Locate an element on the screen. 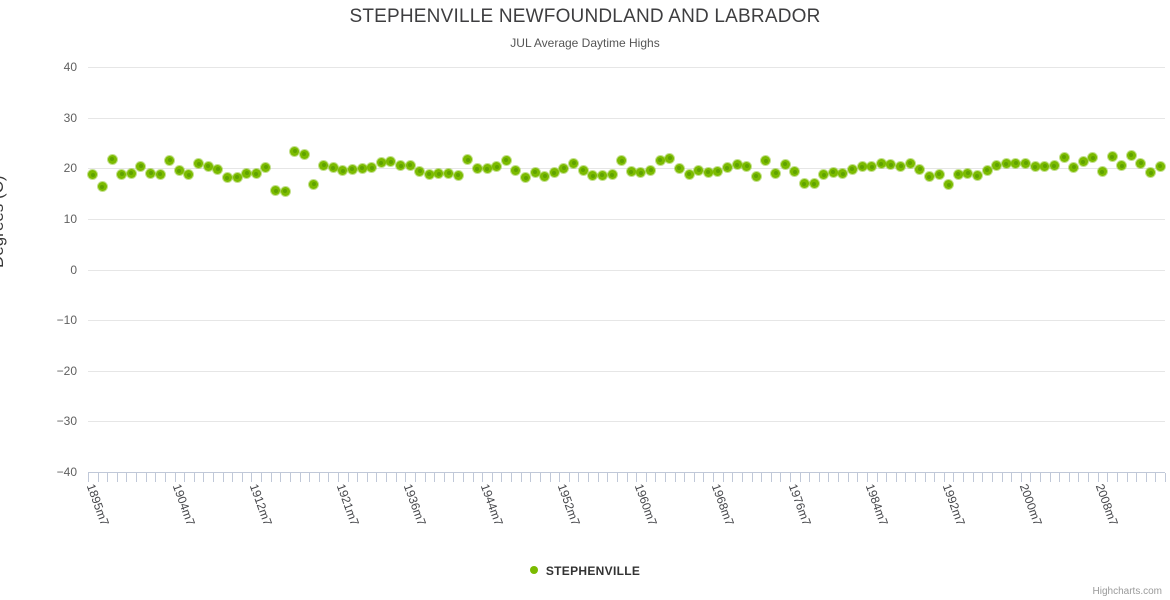 This screenshot has height=600, width=1170. chart-legend: STEPHENVILLE is located at coordinates (585, 570).